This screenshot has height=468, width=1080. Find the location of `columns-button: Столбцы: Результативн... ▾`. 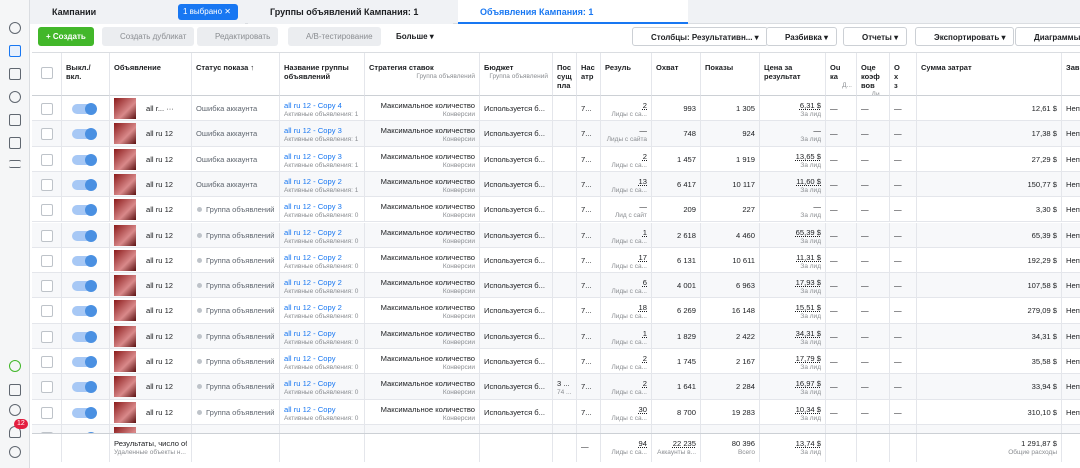

columns-button: Столбцы: Результативн... ▾ is located at coordinates (700, 36).